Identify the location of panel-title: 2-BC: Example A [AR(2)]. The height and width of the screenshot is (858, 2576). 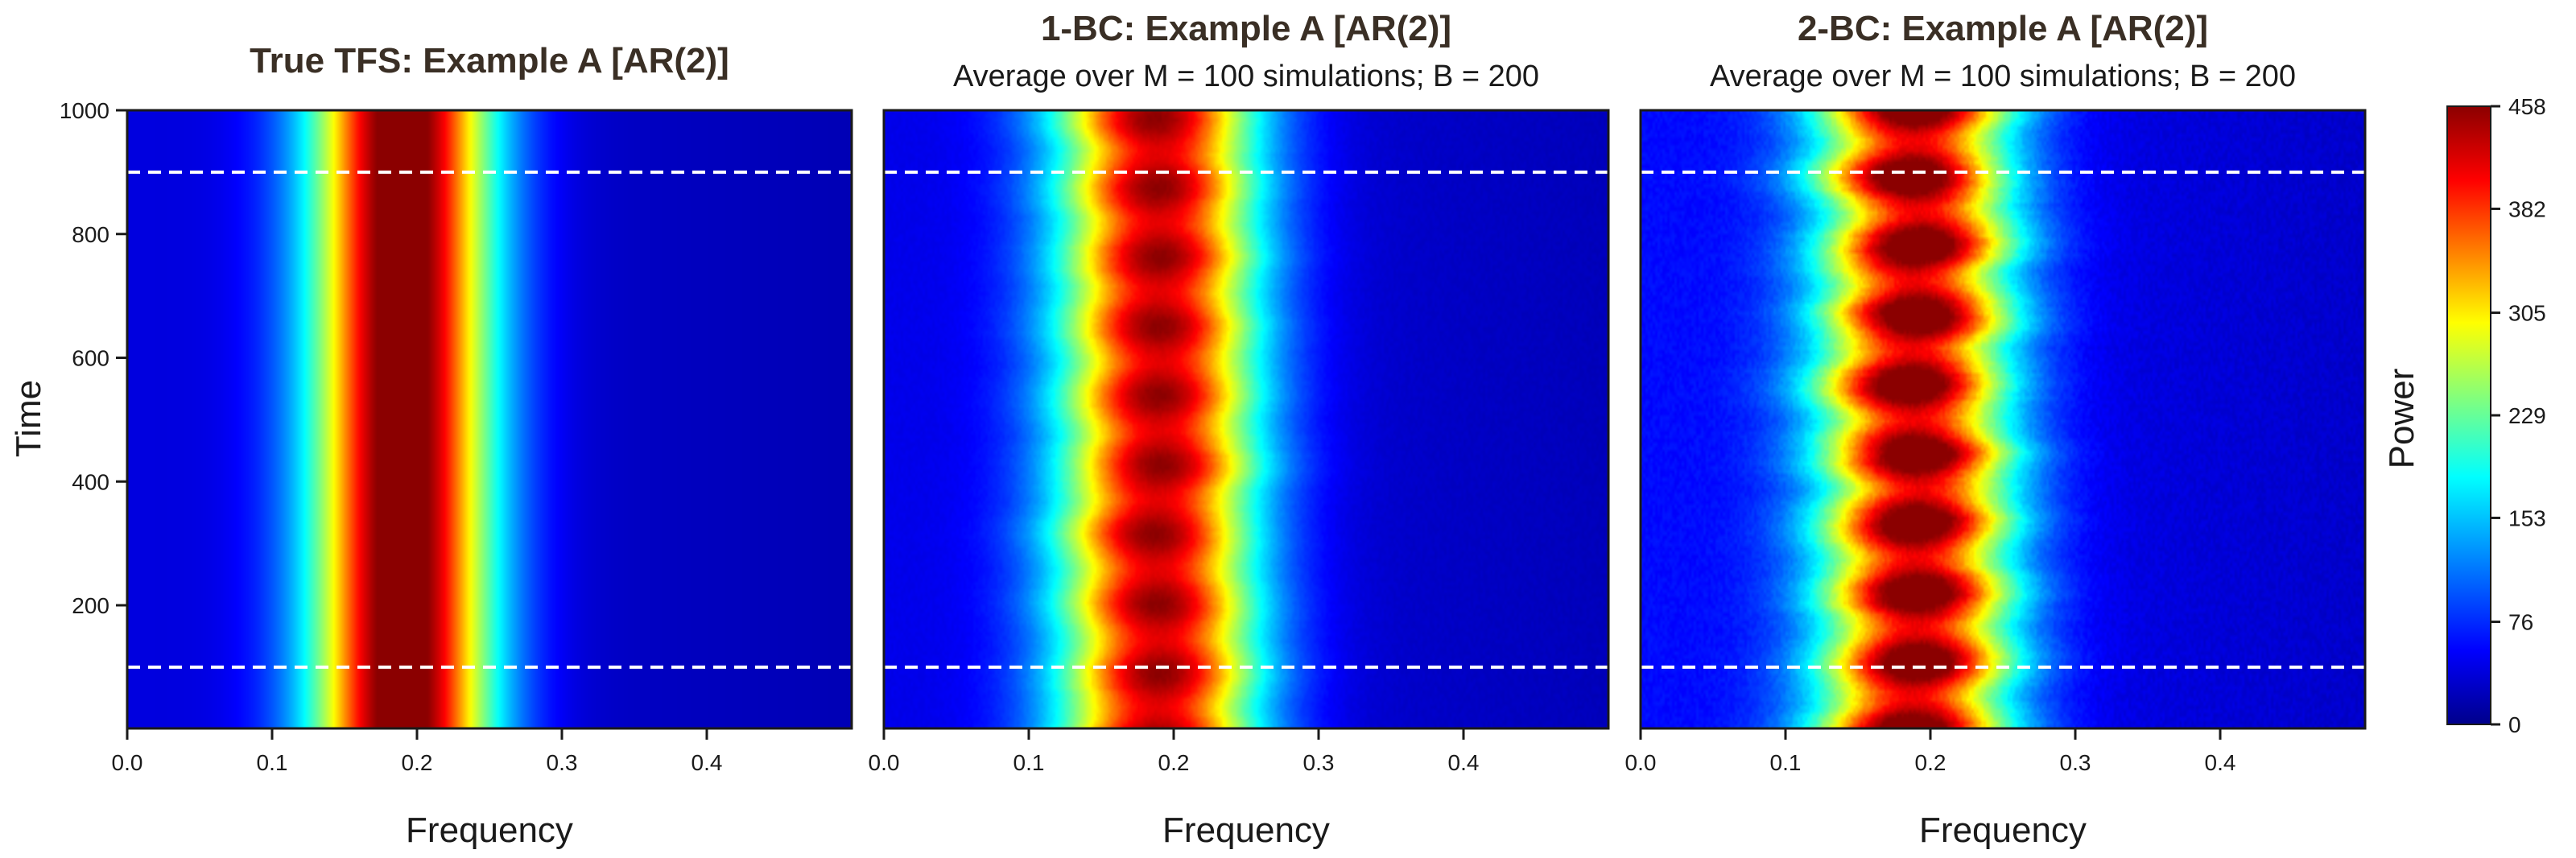
(2003, 28).